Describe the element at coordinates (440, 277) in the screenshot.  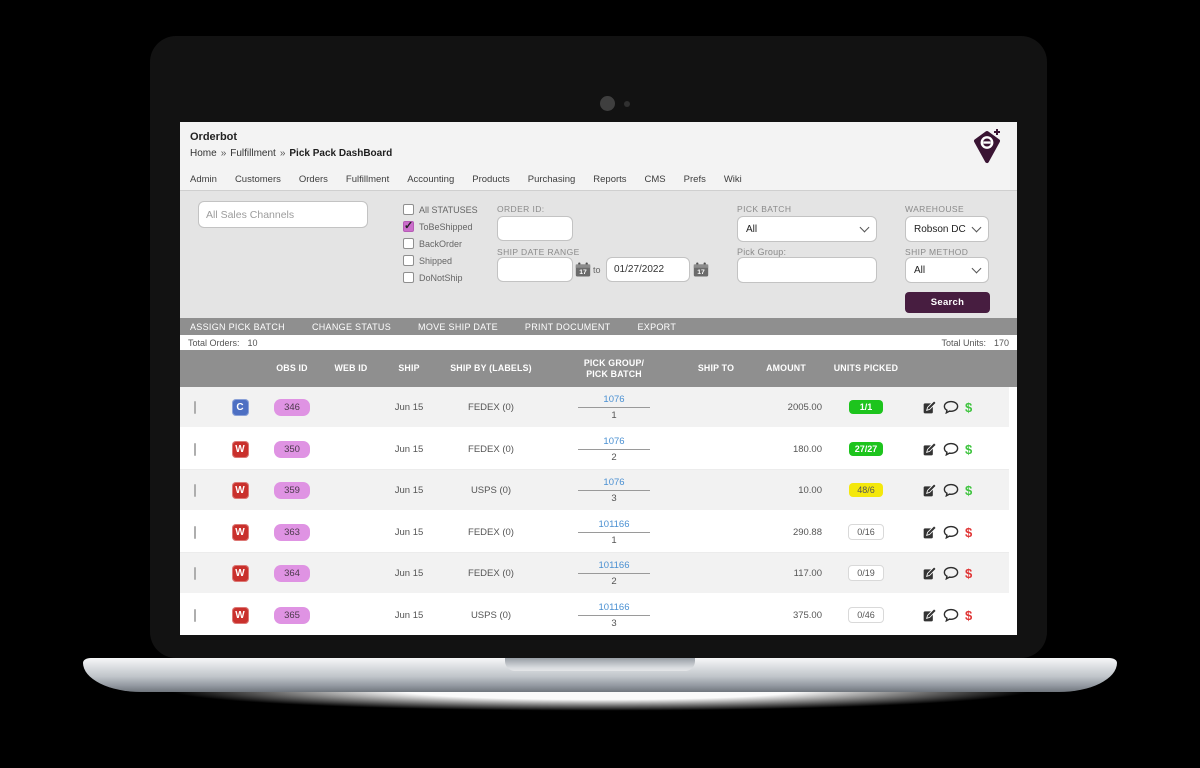
I see `status-filter-item: DoNotShip` at that location.